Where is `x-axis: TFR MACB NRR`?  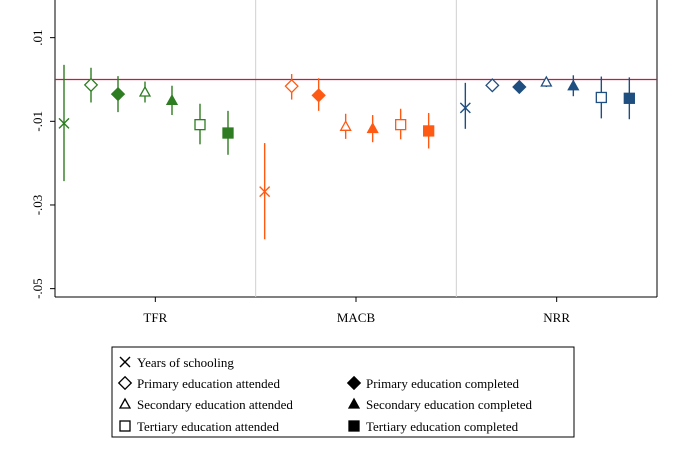
x-axis: TFR MACB NRR is located at coordinates (356, 311).